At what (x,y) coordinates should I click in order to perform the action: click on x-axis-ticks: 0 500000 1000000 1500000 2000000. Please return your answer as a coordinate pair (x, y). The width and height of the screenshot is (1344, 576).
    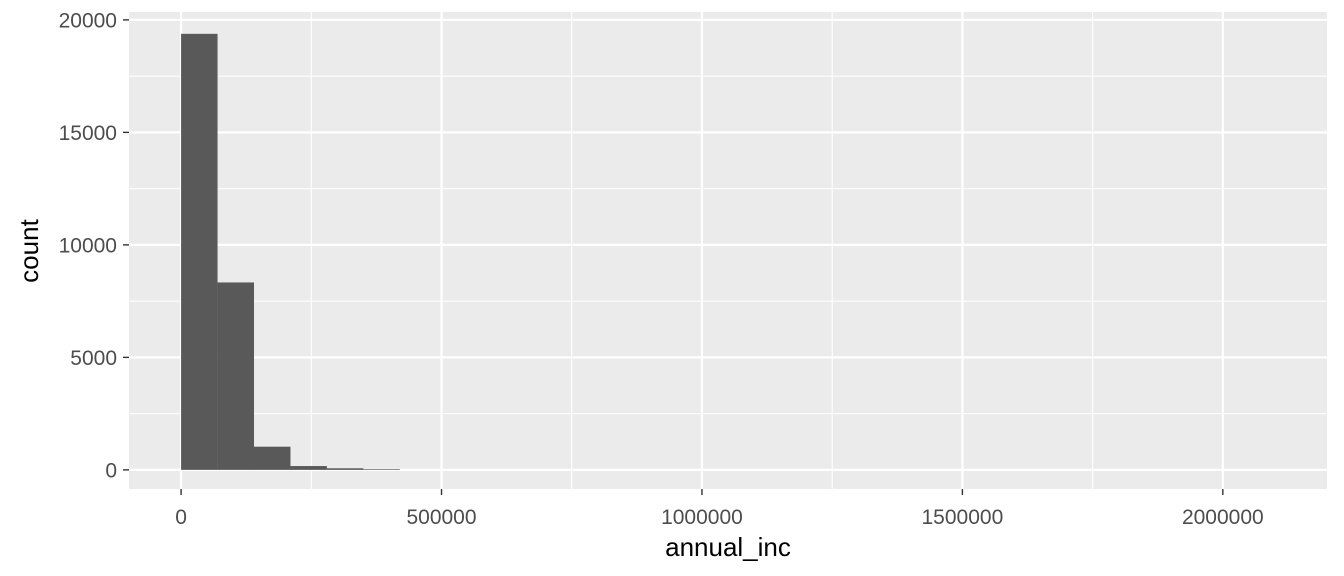
    Looking at the image, I should click on (719, 509).